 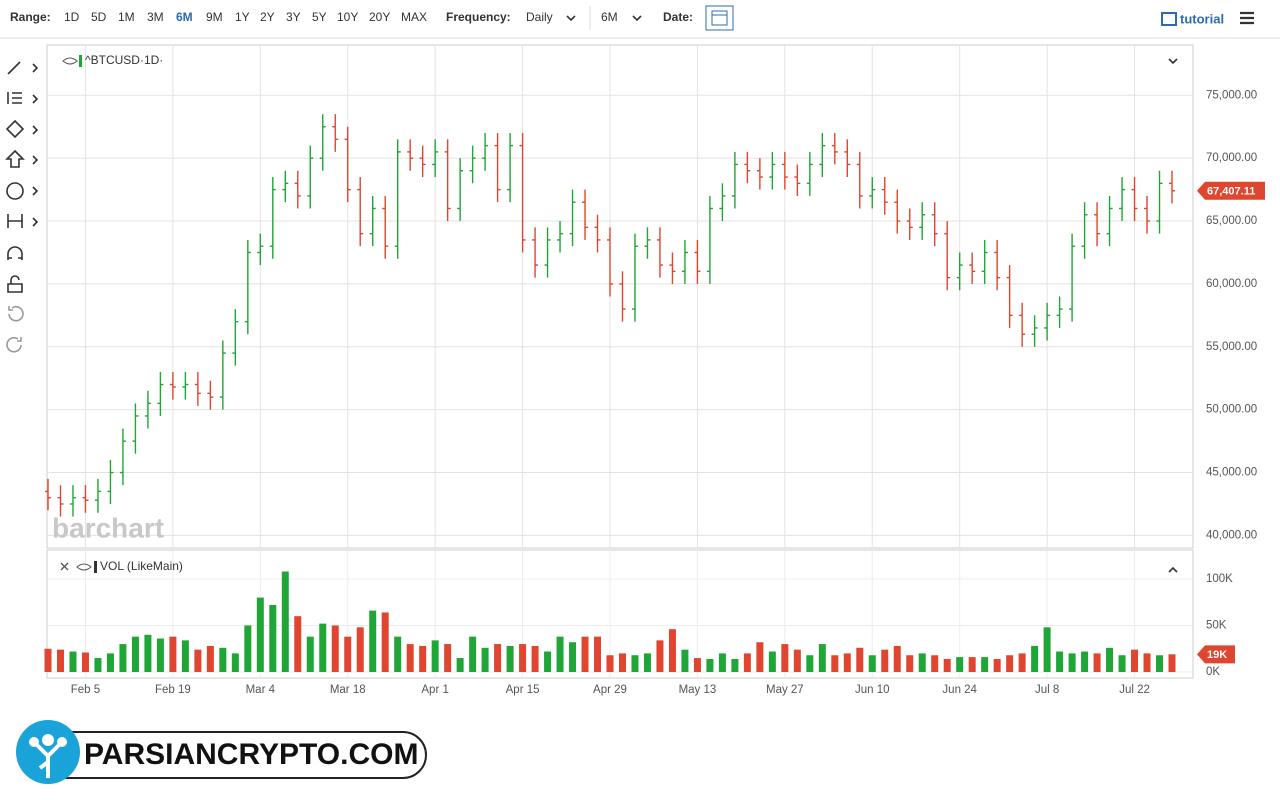 What do you see at coordinates (85, 690) in the screenshot?
I see `x-tick-label: Feb 5` at bounding box center [85, 690].